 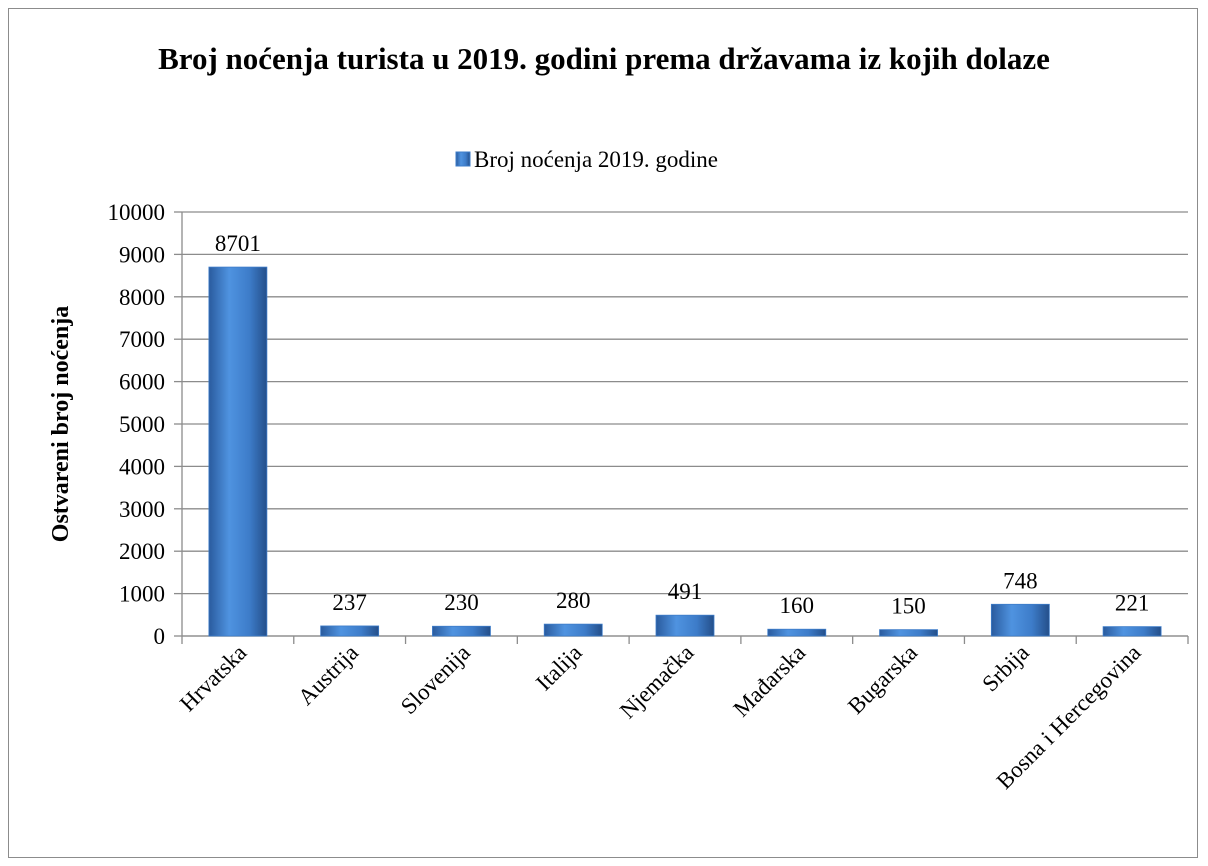 What do you see at coordinates (142, 254) in the screenshot?
I see `y-tick-label: 9000` at bounding box center [142, 254].